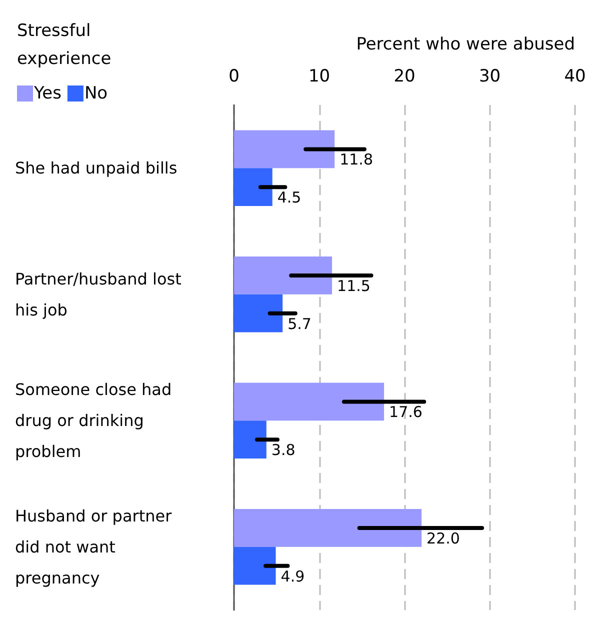  What do you see at coordinates (283, 450) in the screenshot?
I see `data-label: 3.8` at bounding box center [283, 450].